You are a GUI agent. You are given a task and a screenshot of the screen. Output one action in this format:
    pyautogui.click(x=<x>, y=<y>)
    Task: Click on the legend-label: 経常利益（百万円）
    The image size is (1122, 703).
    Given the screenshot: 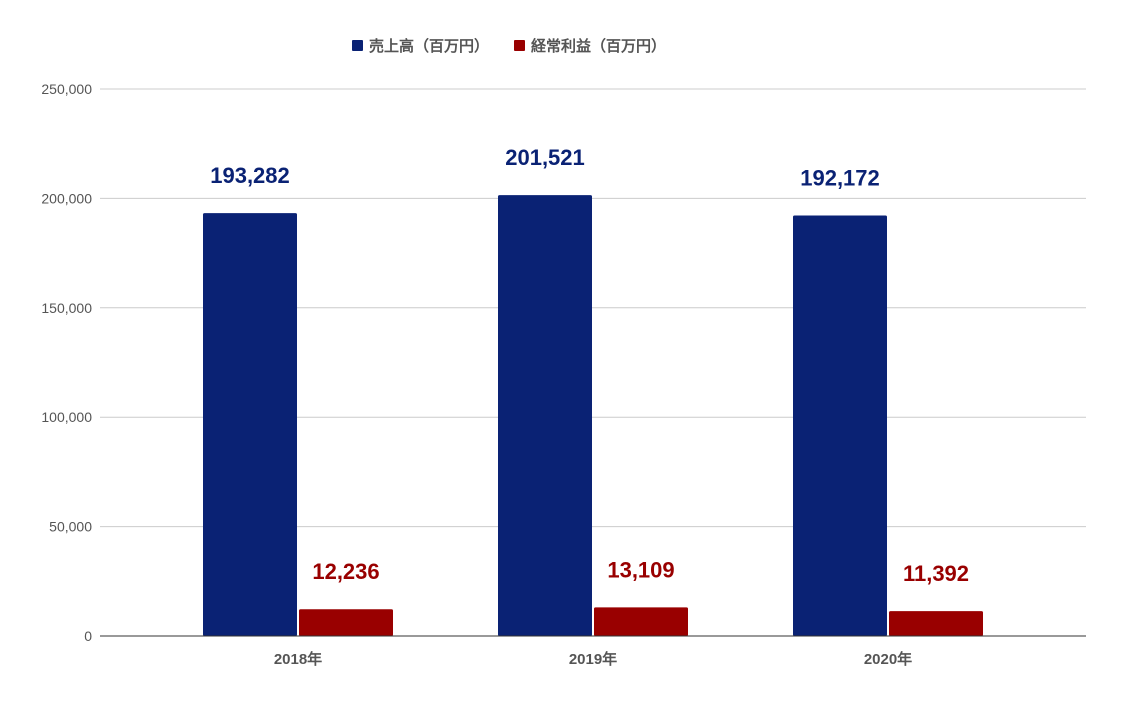 What is the action you would take?
    pyautogui.click(x=598, y=46)
    